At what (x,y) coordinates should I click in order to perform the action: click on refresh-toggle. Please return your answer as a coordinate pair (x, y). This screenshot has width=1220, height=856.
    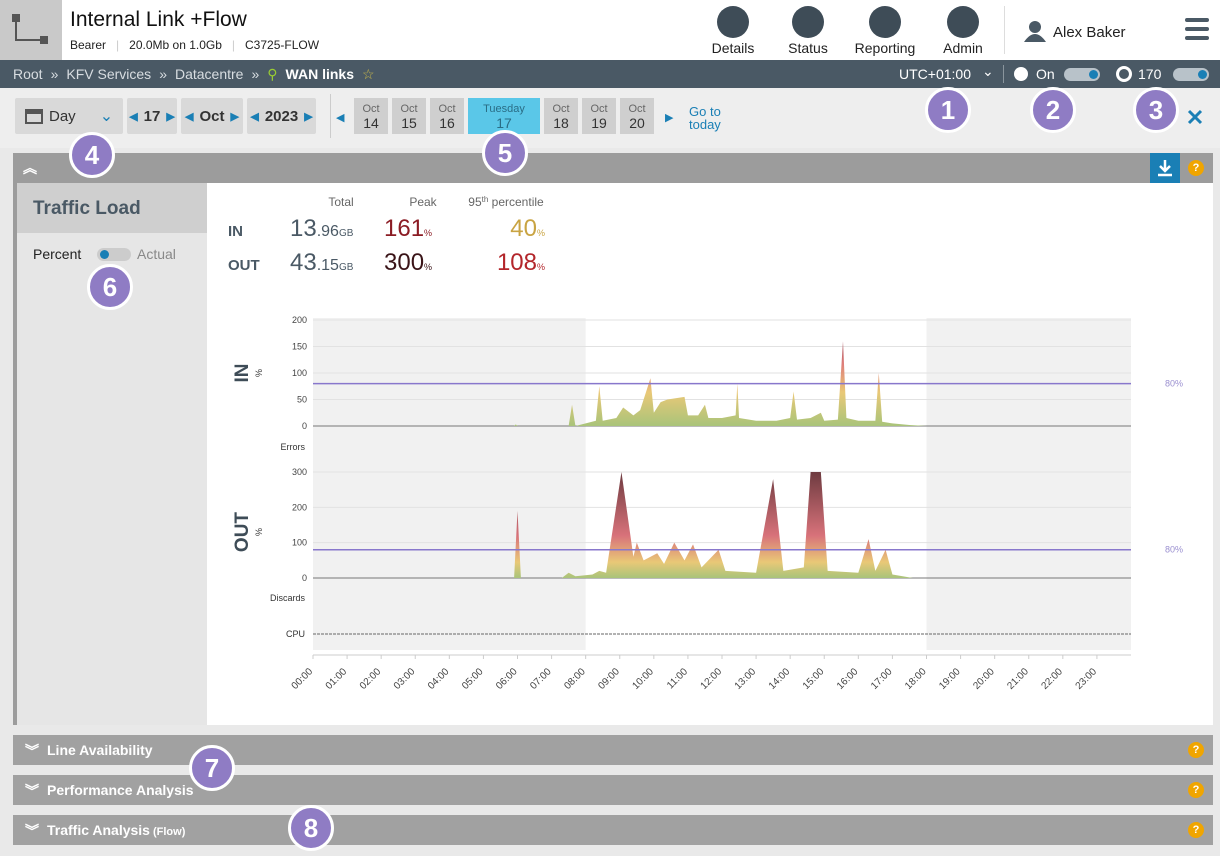
    Looking at the image, I should click on (1082, 74).